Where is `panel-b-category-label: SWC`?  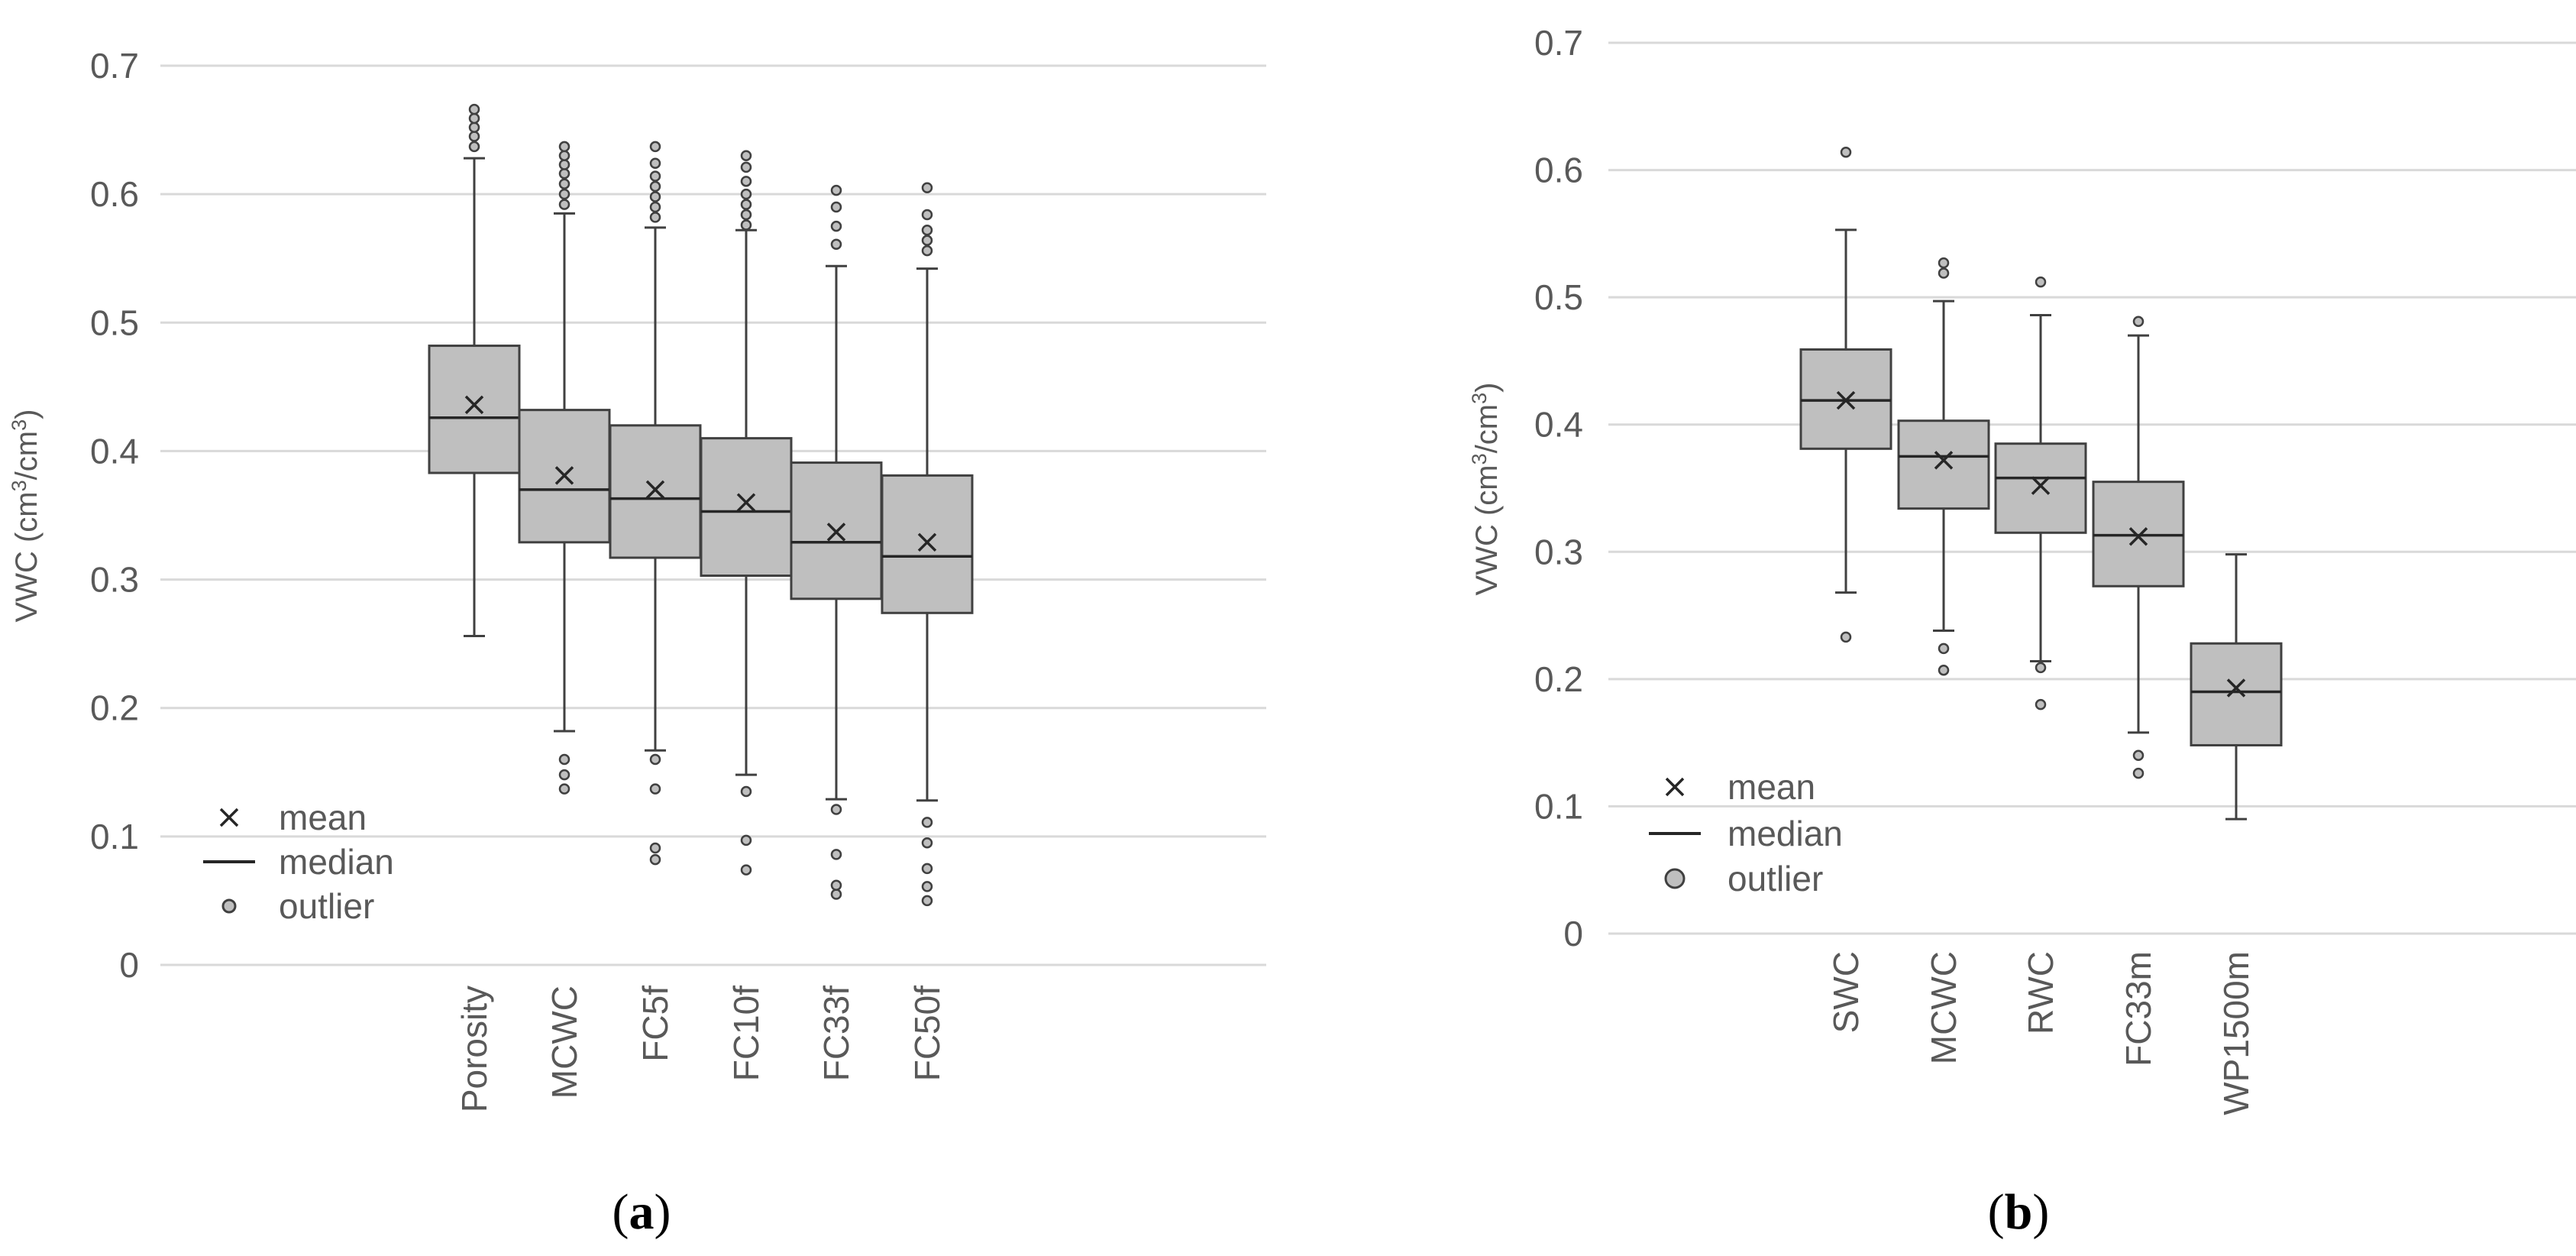 panel-b-category-label: SWC is located at coordinates (1846, 992).